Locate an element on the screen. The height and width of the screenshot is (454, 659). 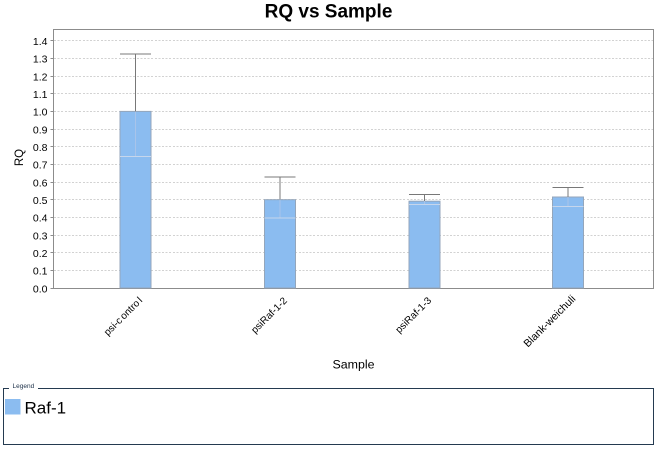
svg-text: 1.2 is located at coordinates (40, 77).